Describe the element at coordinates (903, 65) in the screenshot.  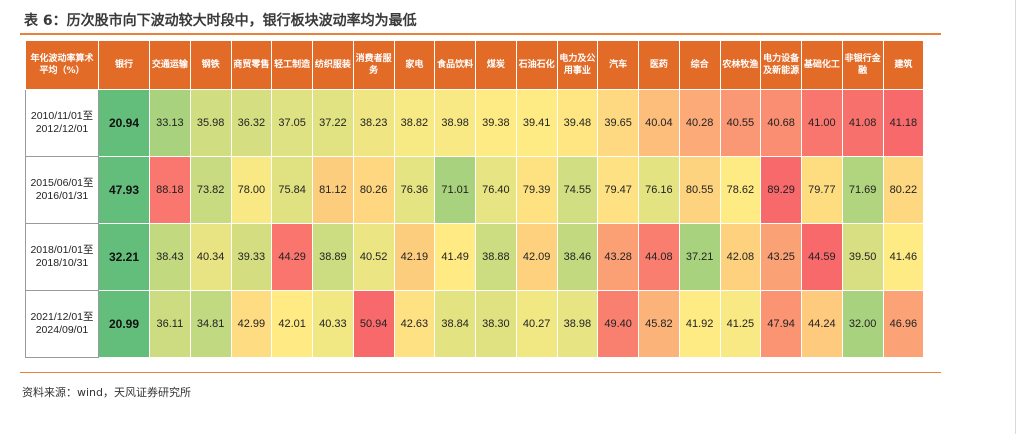
I see `sector-header: 建筑` at that location.